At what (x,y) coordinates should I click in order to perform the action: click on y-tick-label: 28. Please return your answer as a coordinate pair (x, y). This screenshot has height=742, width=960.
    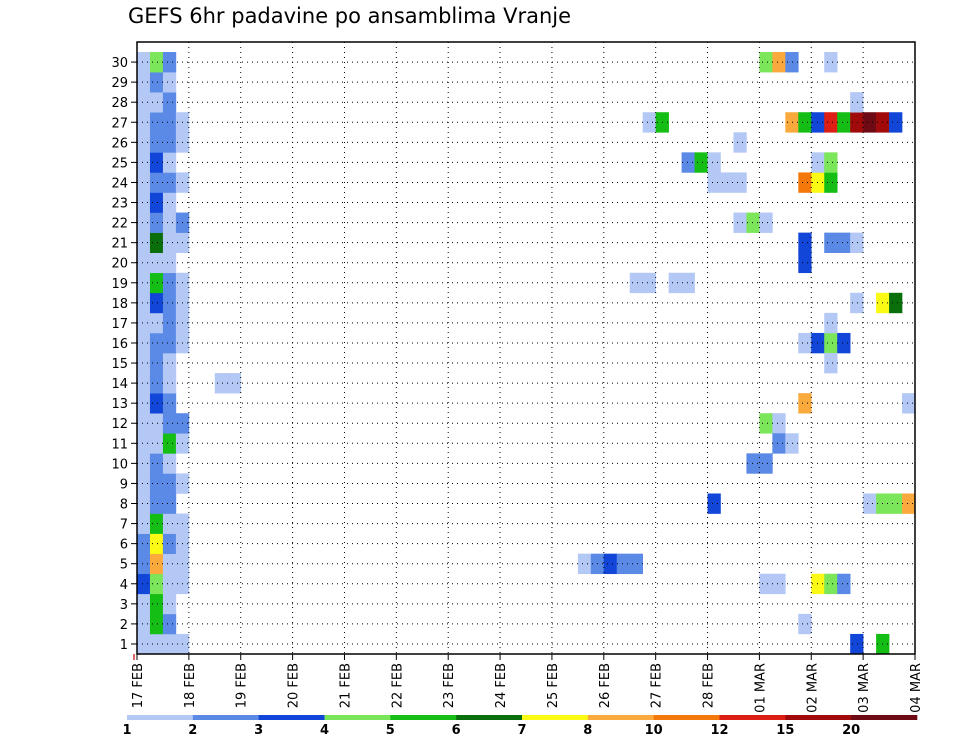
    Looking at the image, I should click on (119, 103).